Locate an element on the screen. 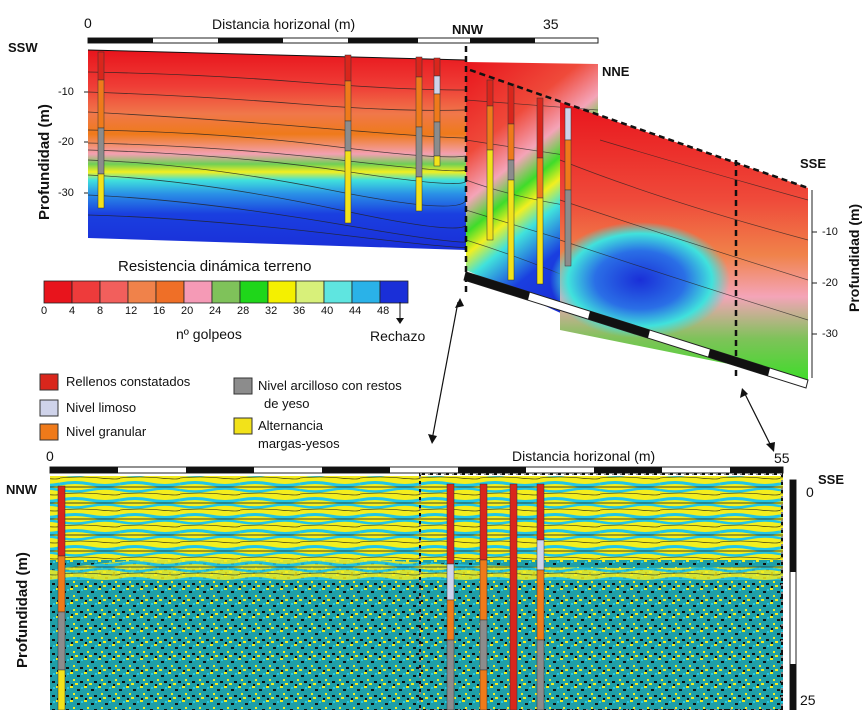 This screenshot has height=710, width=863. colorbar-tick-label: 44 is located at coordinates (355, 311).